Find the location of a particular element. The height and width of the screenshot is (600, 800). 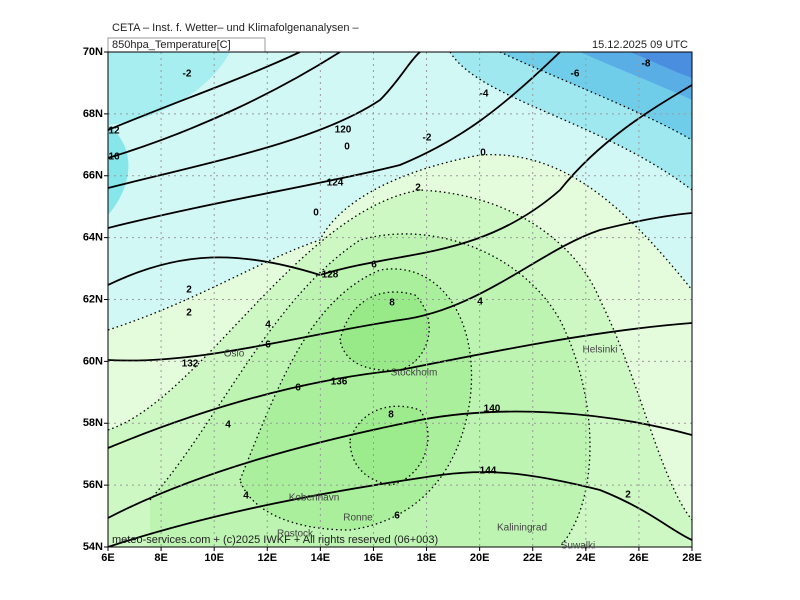

lon-label: 12E is located at coordinates (267, 558).